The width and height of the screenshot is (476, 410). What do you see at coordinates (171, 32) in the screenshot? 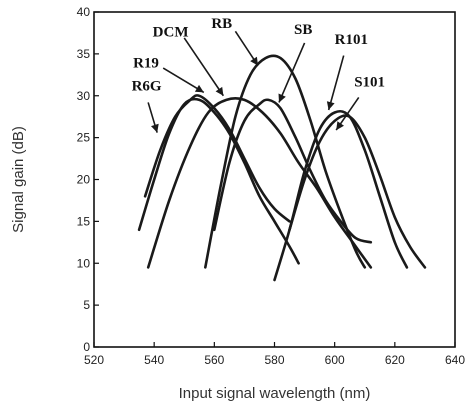
I see `series-label-dcm: DCM` at bounding box center [171, 32].